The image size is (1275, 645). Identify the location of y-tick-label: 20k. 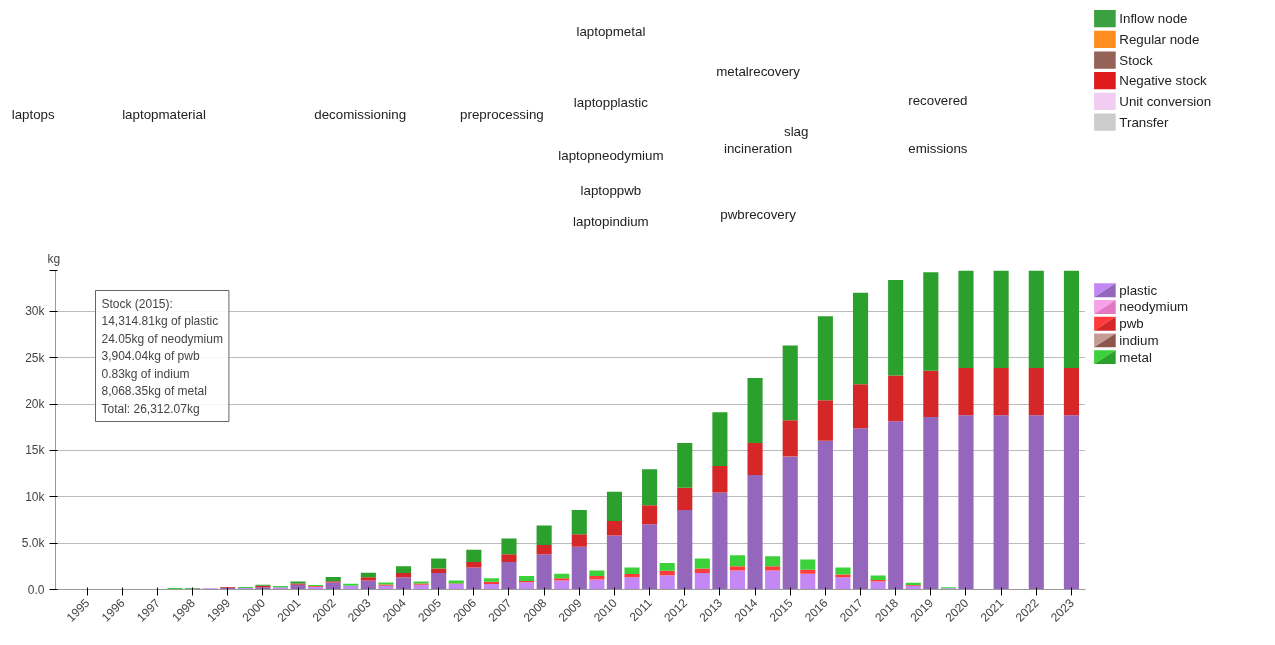
(35, 404).